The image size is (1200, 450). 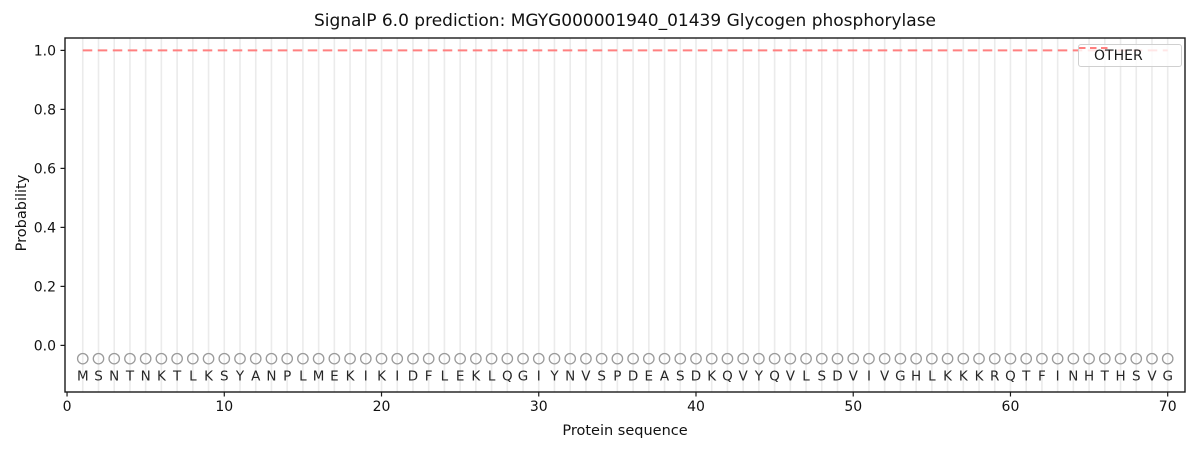 What do you see at coordinates (22, 213) in the screenshot?
I see `y-axis-label: Probability` at bounding box center [22, 213].